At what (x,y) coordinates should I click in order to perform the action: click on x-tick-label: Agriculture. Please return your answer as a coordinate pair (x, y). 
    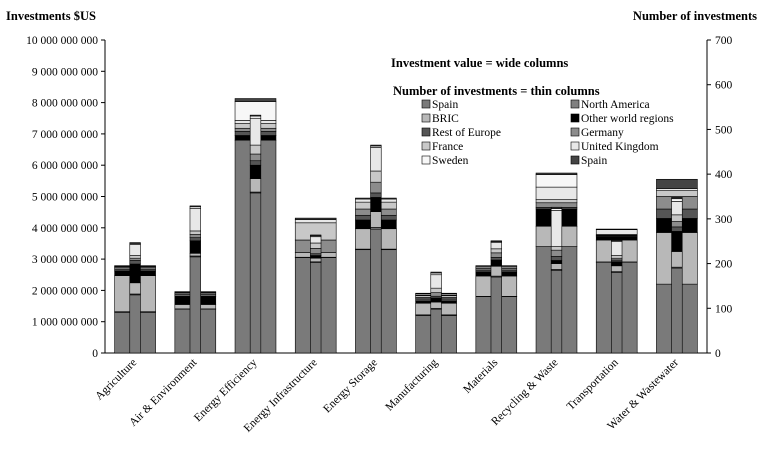
    Looking at the image, I should click on (116, 380).